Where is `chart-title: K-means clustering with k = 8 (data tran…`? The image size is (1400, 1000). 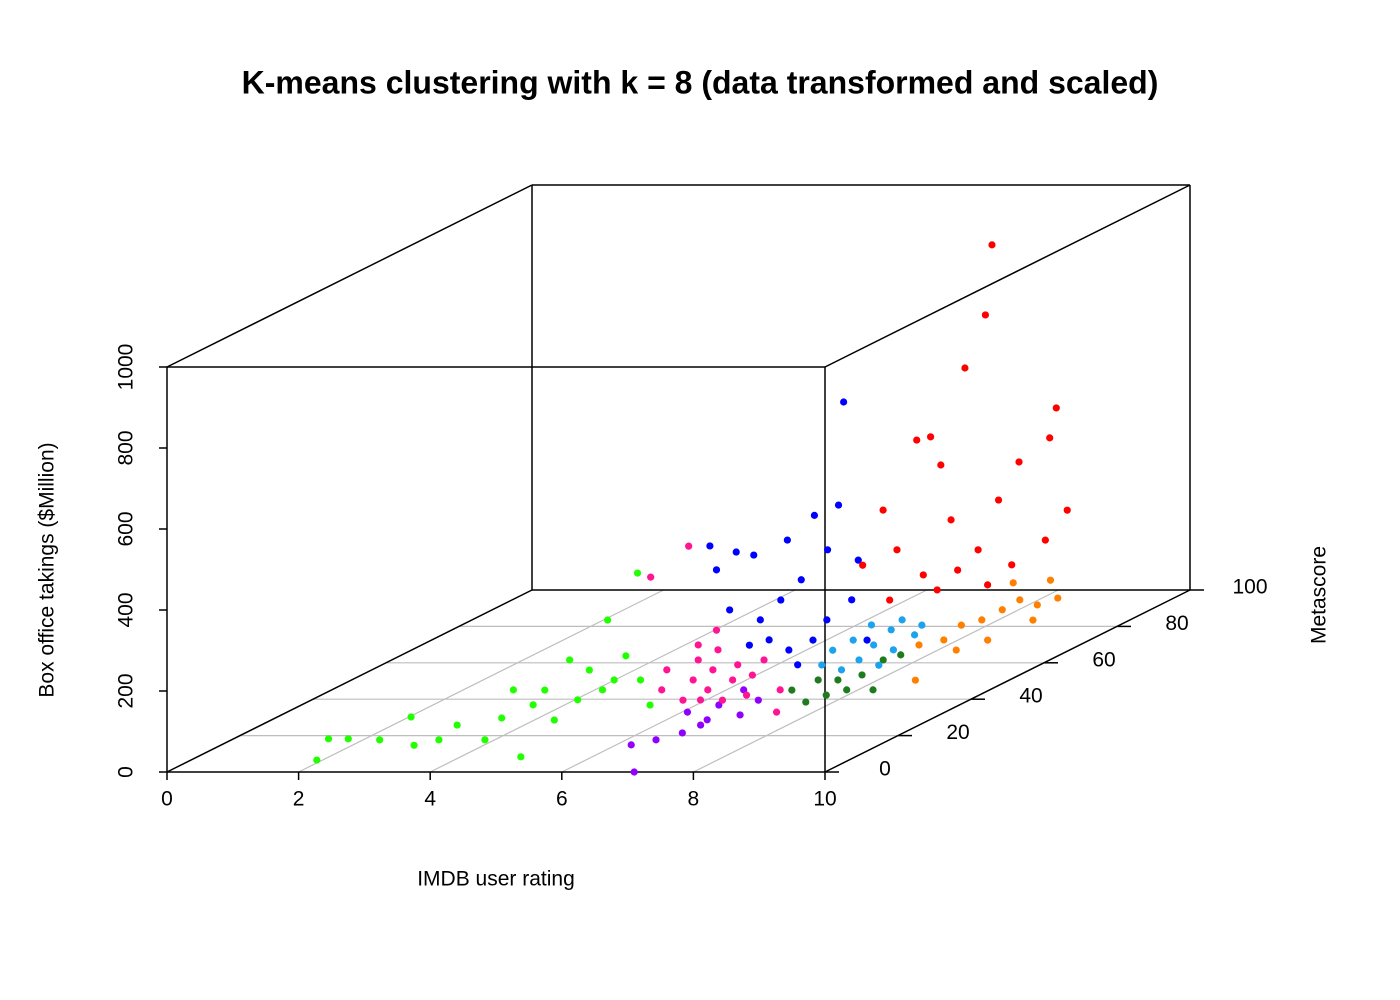
chart-title: K-means clustering with k = 8 (data tran… is located at coordinates (700, 82).